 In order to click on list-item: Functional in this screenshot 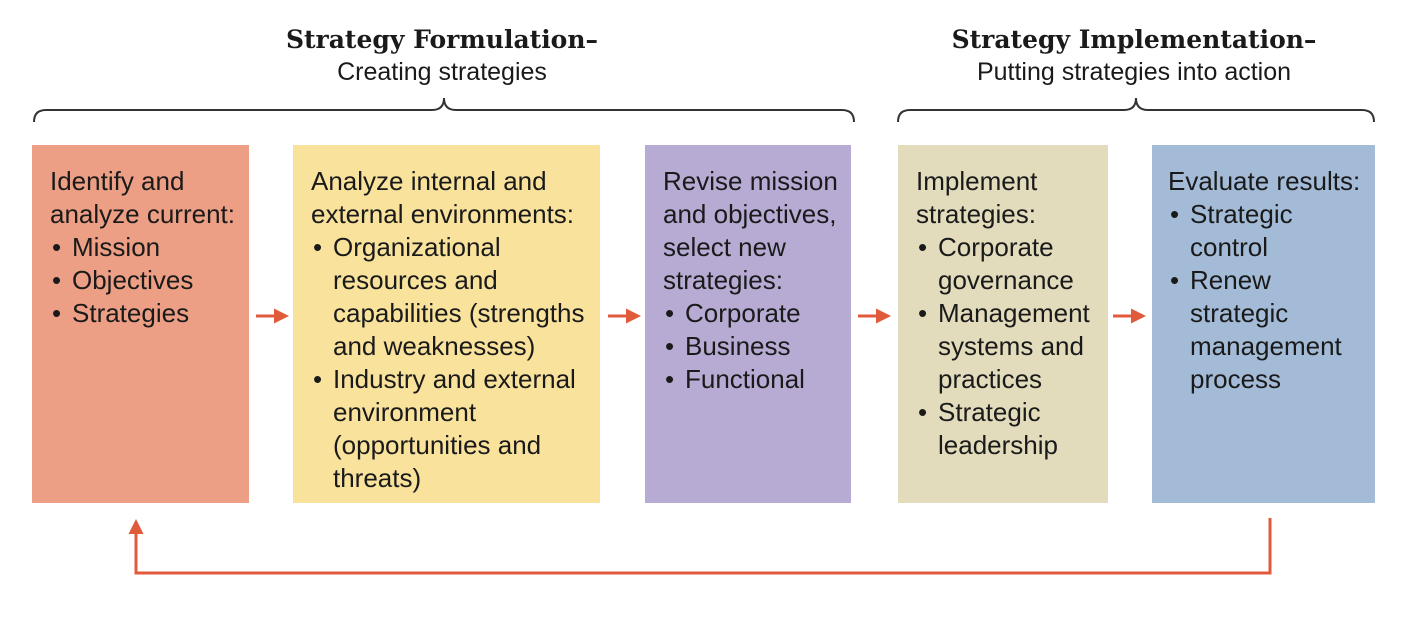, I will do `click(752, 379)`.